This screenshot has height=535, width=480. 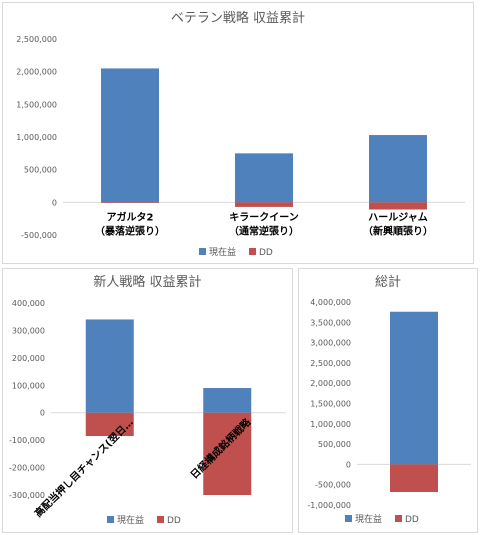 What do you see at coordinates (28, 330) in the screenshot?
I see `y-tick-label: 300,000` at bounding box center [28, 330].